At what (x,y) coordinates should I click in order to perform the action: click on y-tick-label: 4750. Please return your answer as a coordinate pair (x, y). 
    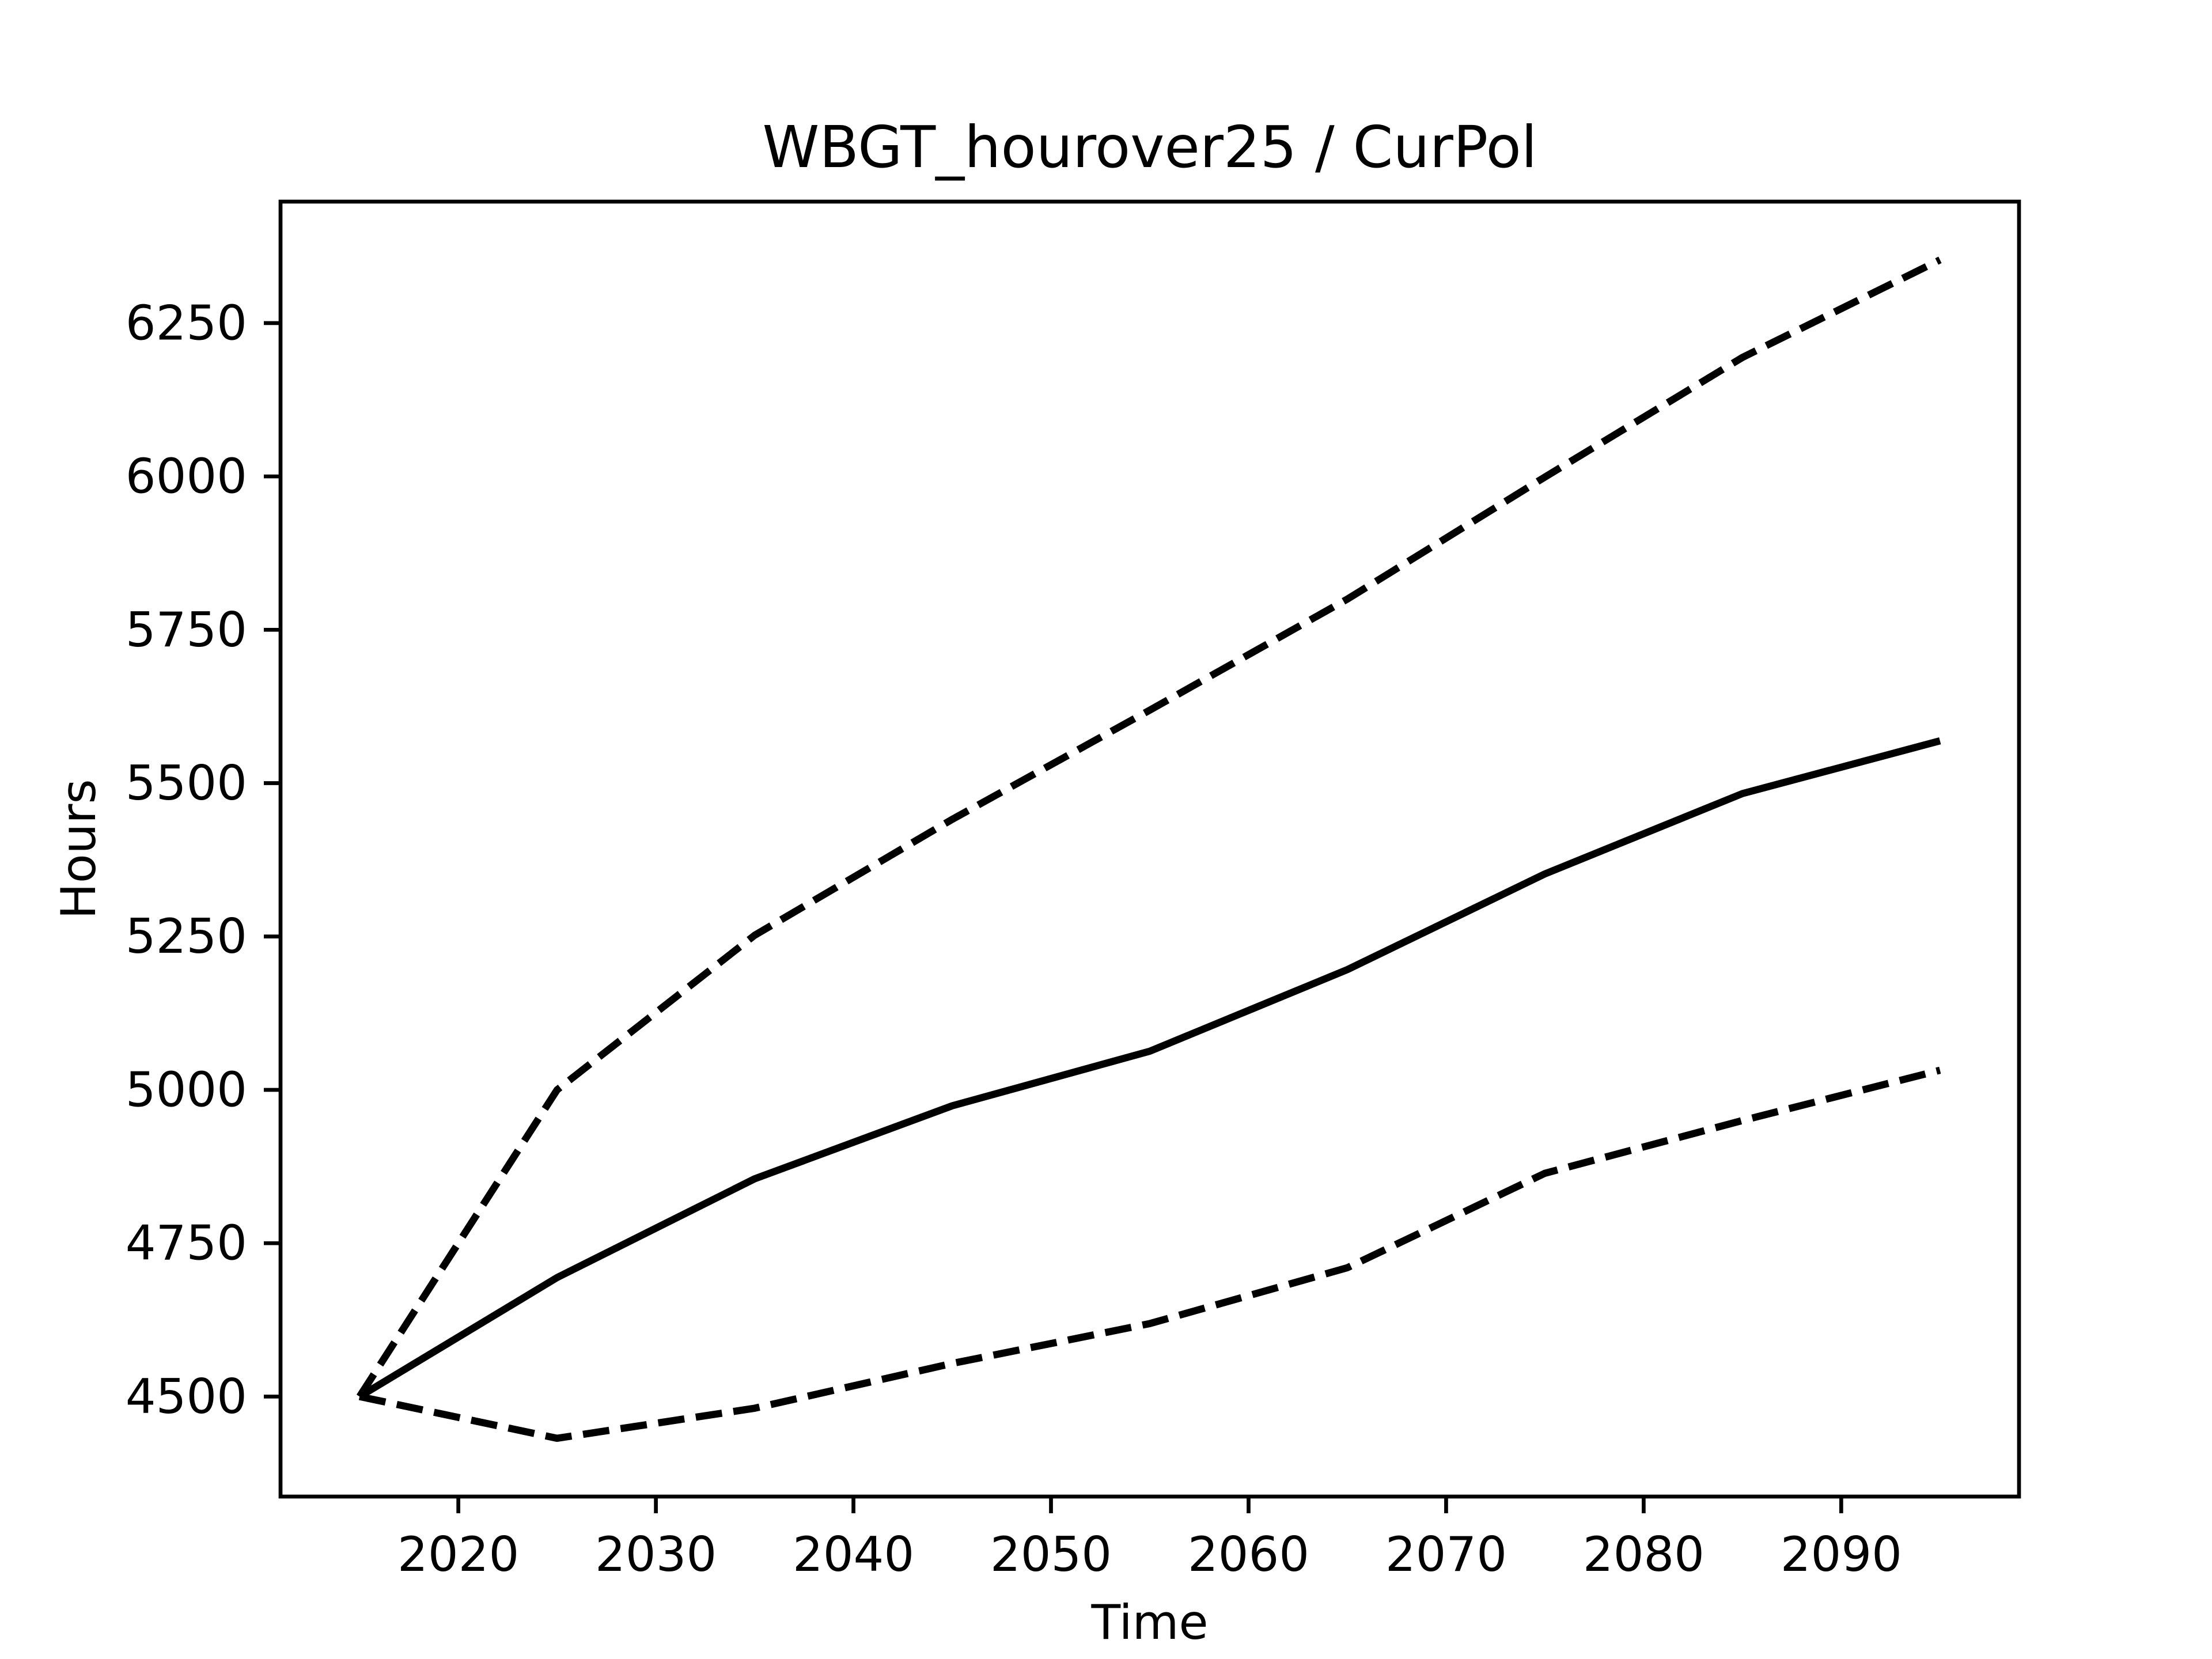
    Looking at the image, I should click on (186, 1243).